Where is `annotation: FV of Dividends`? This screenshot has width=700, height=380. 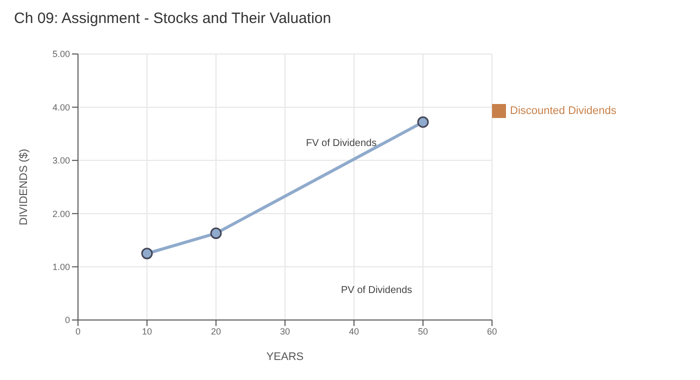
annotation: FV of Dividends is located at coordinates (341, 143).